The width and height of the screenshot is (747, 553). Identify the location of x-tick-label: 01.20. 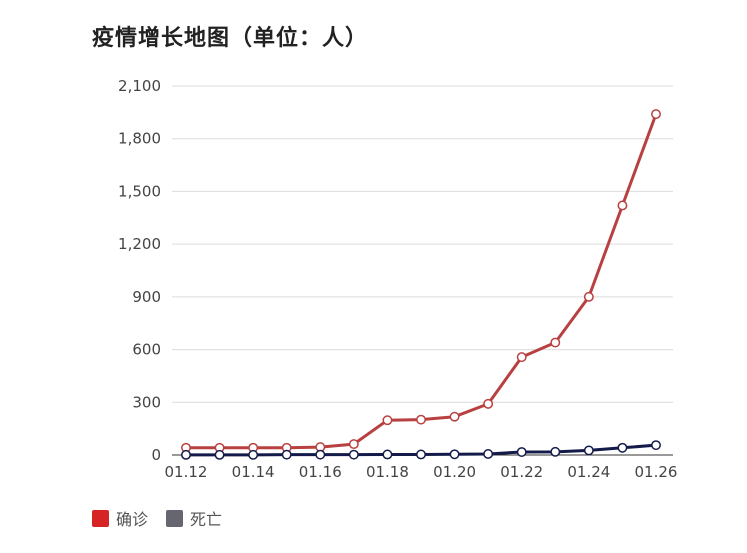
(454, 472).